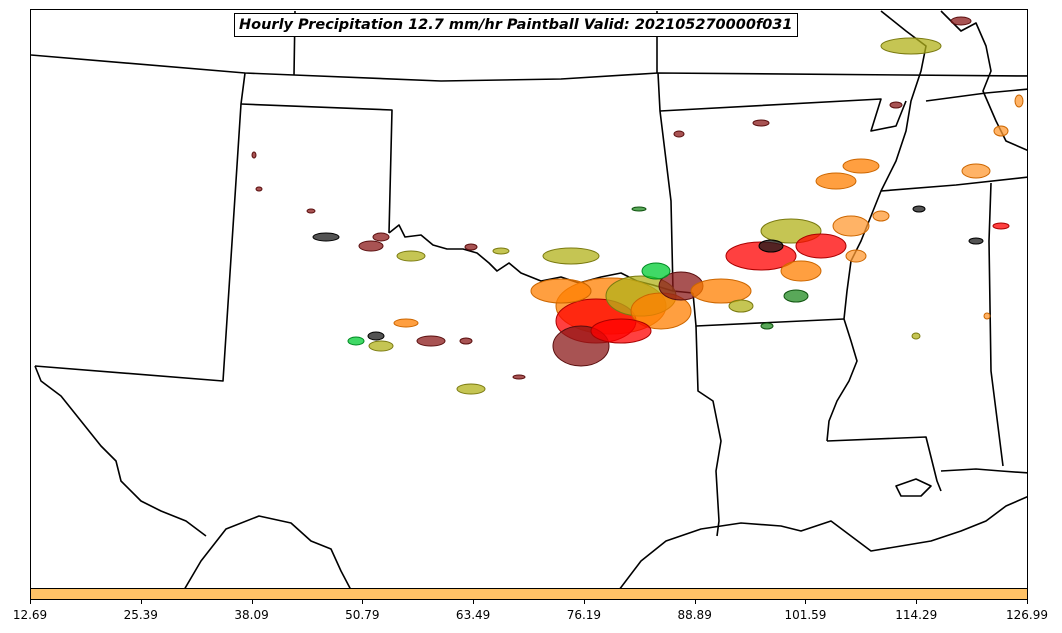 Image resolution: width=1062 pixels, height=633 pixels. What do you see at coordinates (120, 451) in the screenshot?
I see `border-texas-southwest` at bounding box center [120, 451].